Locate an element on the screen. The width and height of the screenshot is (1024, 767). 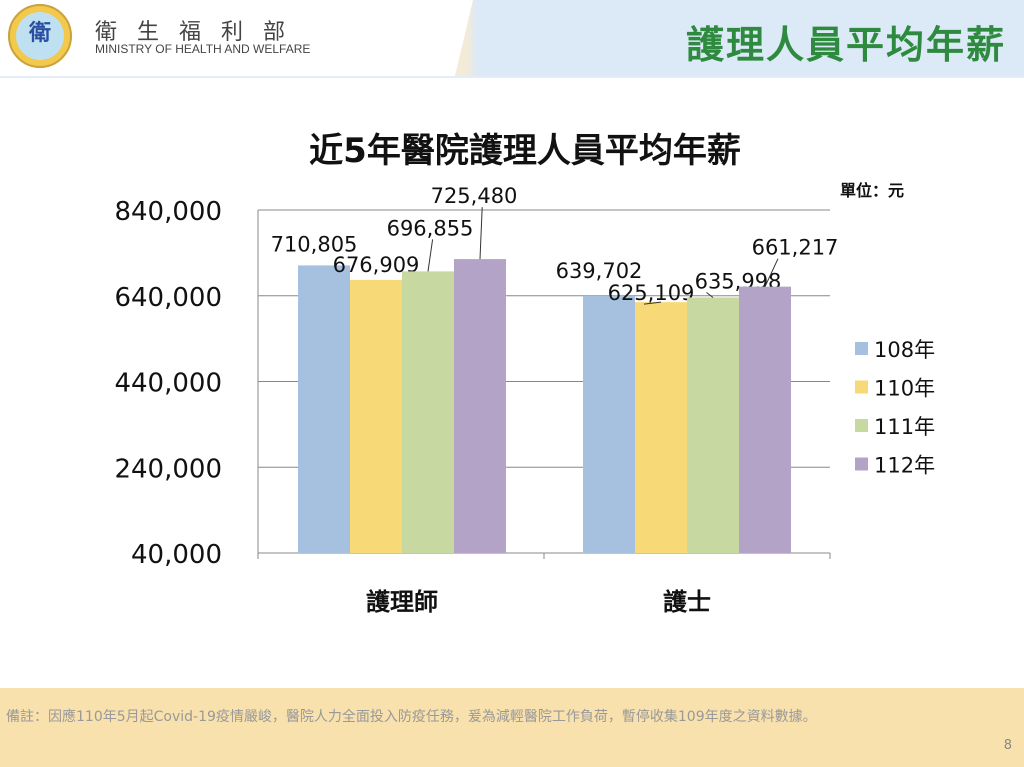
ministry-logo: 衛 is located at coordinates (40, 36).